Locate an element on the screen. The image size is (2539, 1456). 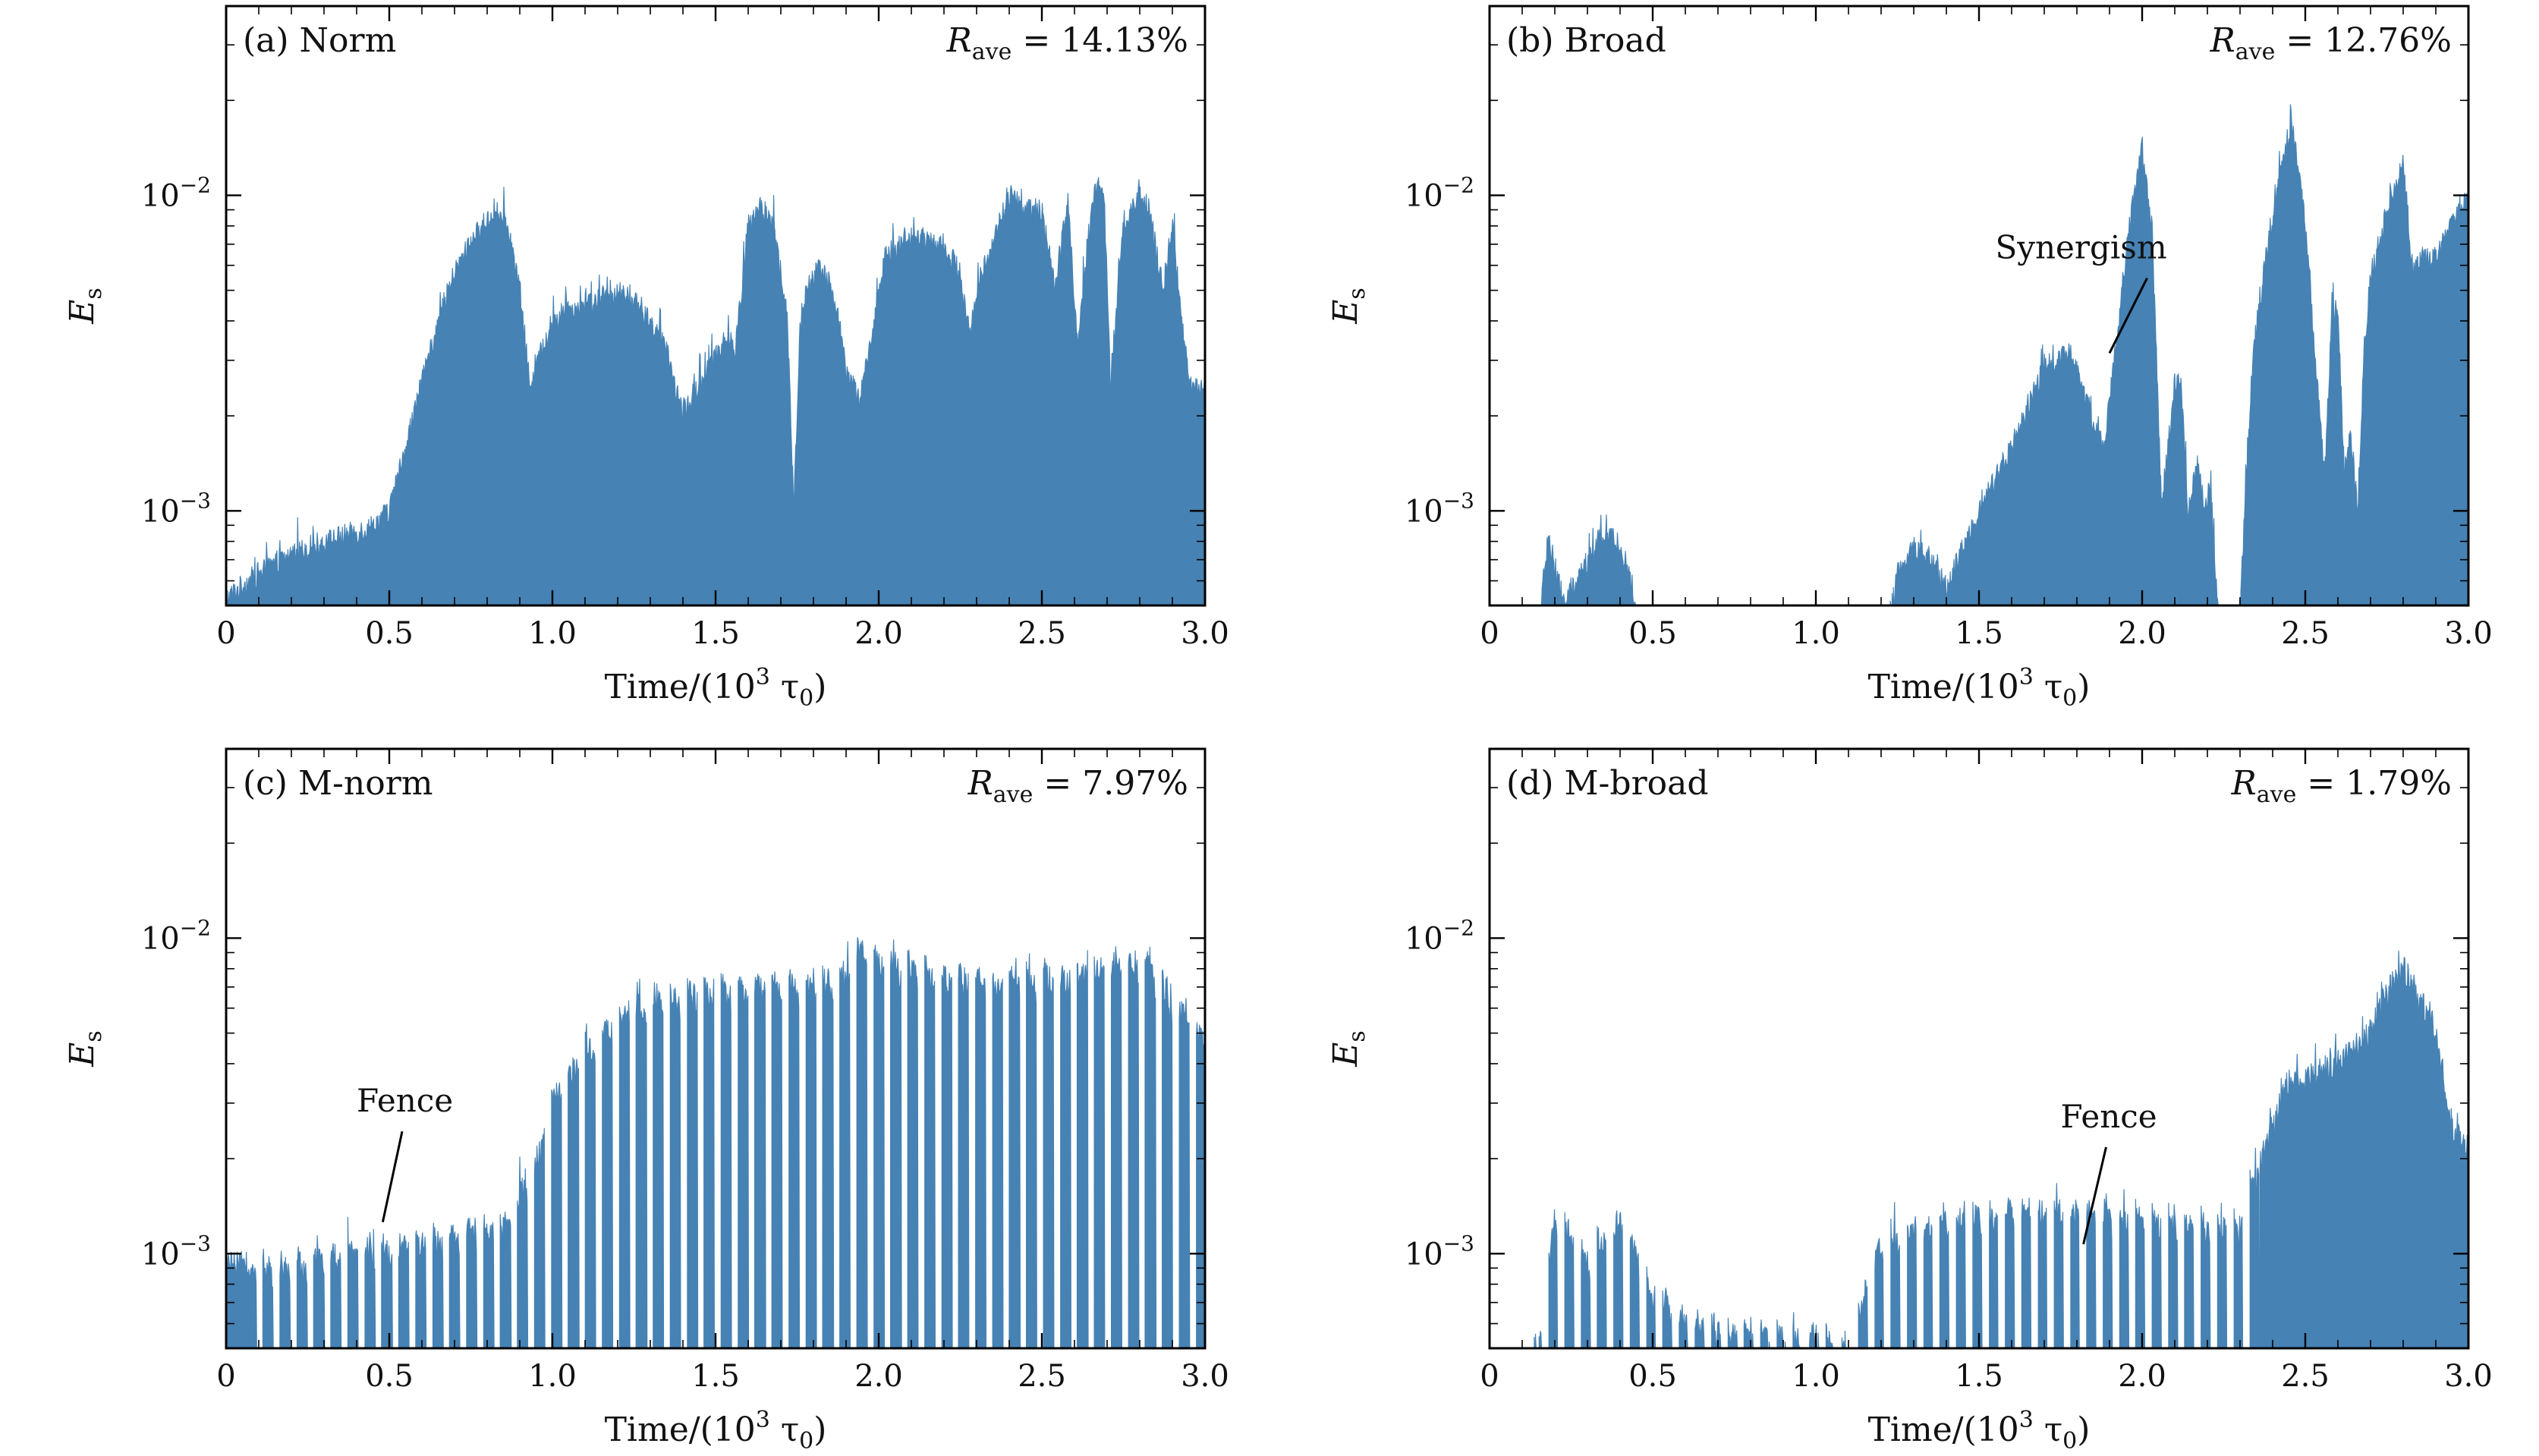
rave-label: Rave = 1.79% is located at coordinates (2341, 786).